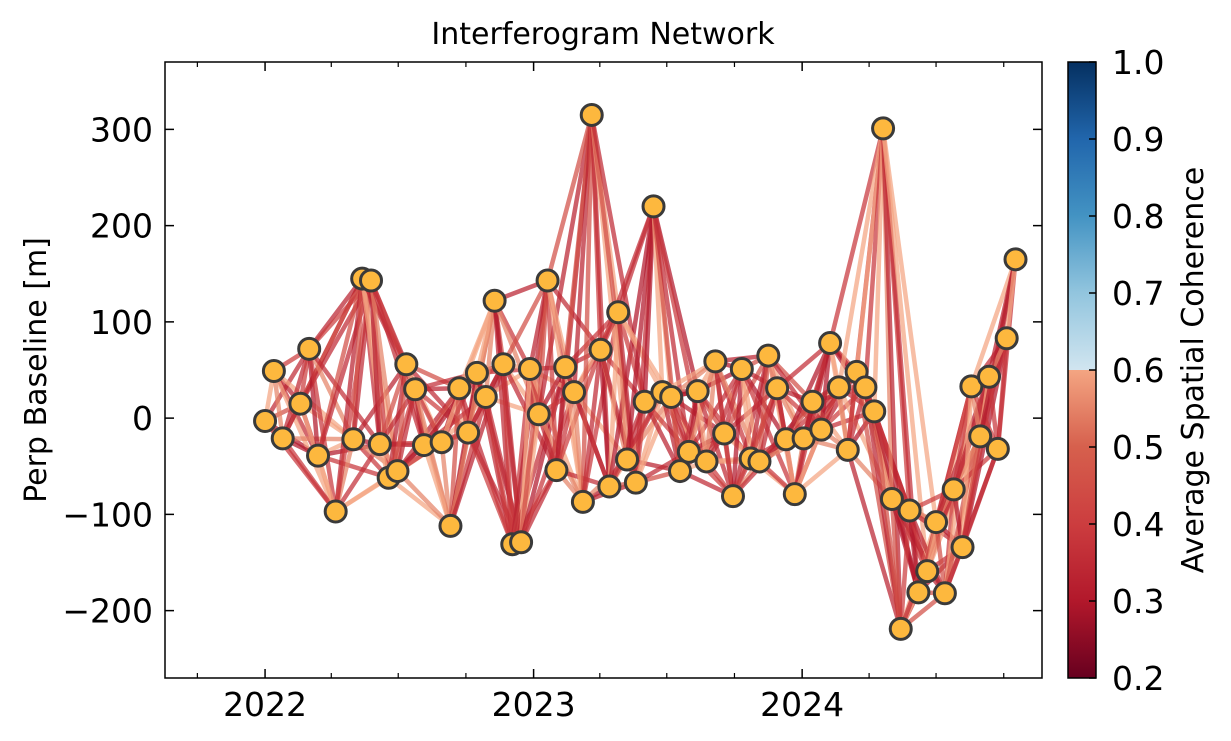 The image size is (1231, 741). Describe the element at coordinates (121, 322) in the screenshot. I see `y-tick-label: 100` at that location.